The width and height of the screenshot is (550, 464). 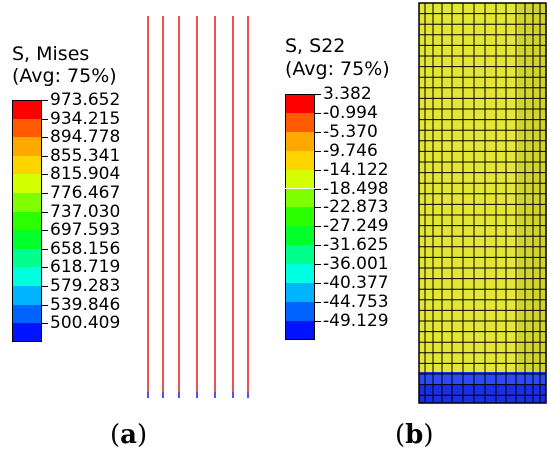 What do you see at coordinates (85, 211) in the screenshot?
I see `legend-value: 737.030` at bounding box center [85, 211].